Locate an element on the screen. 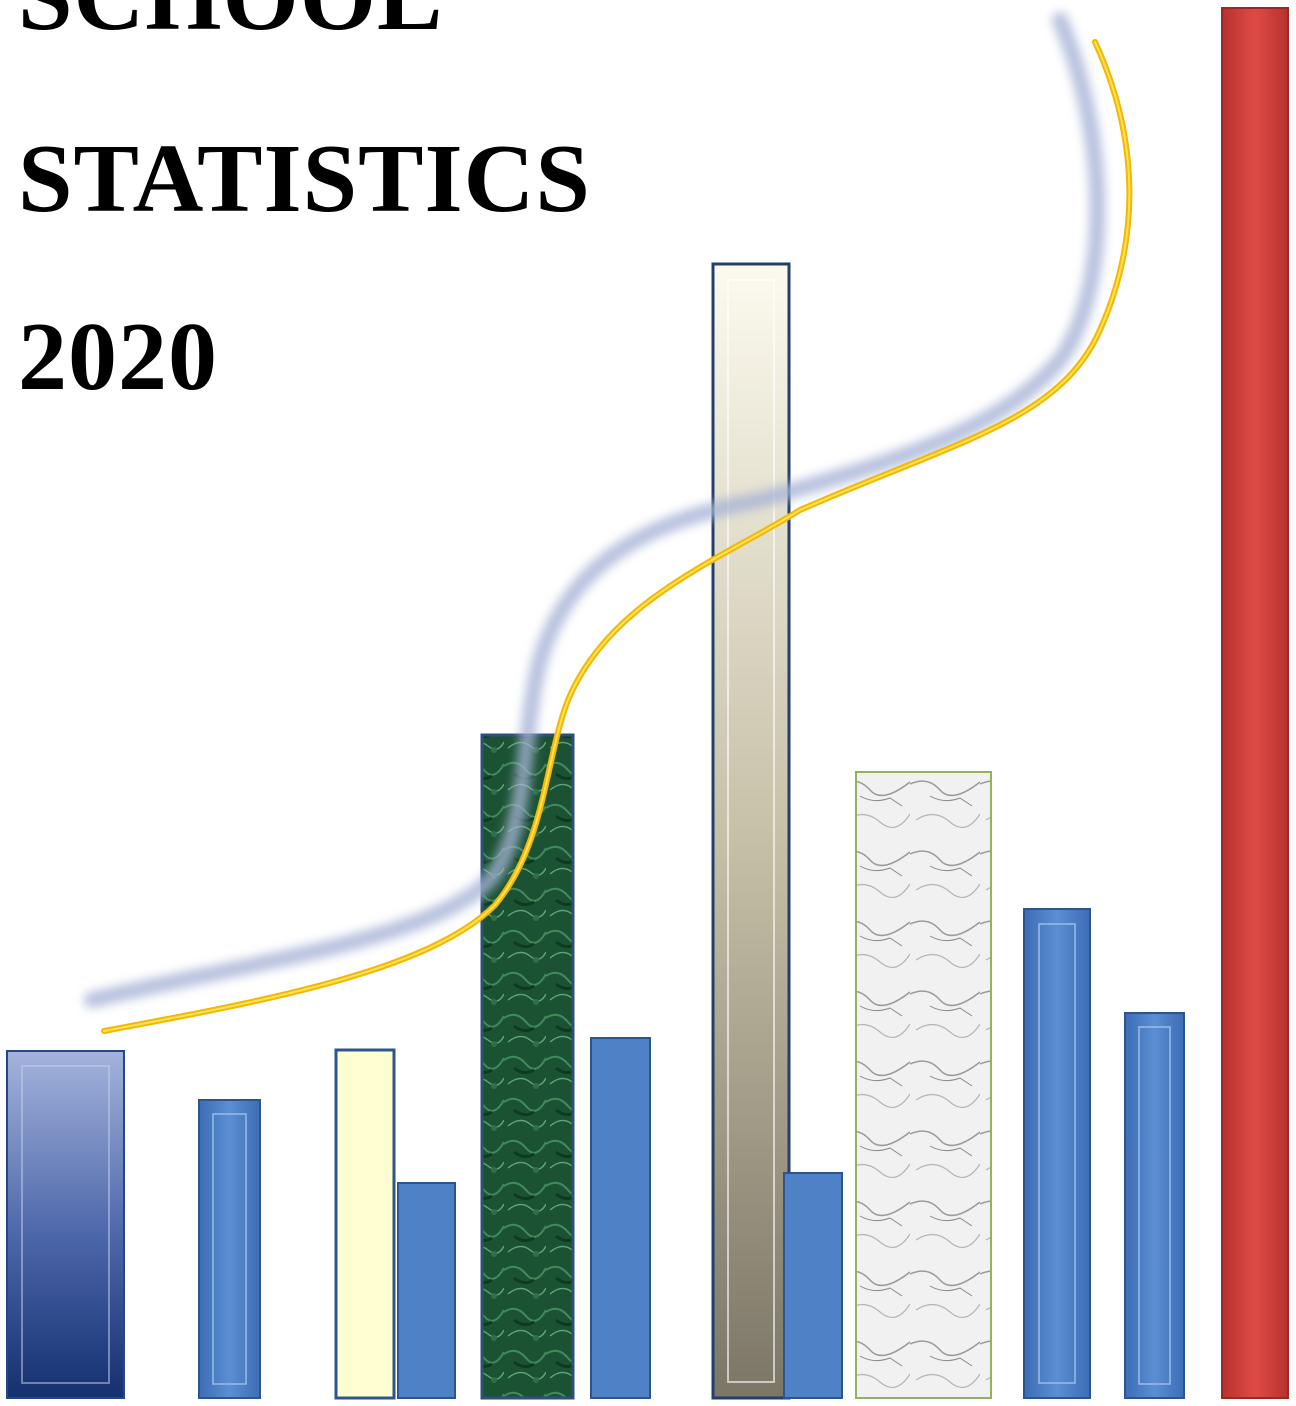  title-line-year: 2020 is located at coordinates (118, 357).